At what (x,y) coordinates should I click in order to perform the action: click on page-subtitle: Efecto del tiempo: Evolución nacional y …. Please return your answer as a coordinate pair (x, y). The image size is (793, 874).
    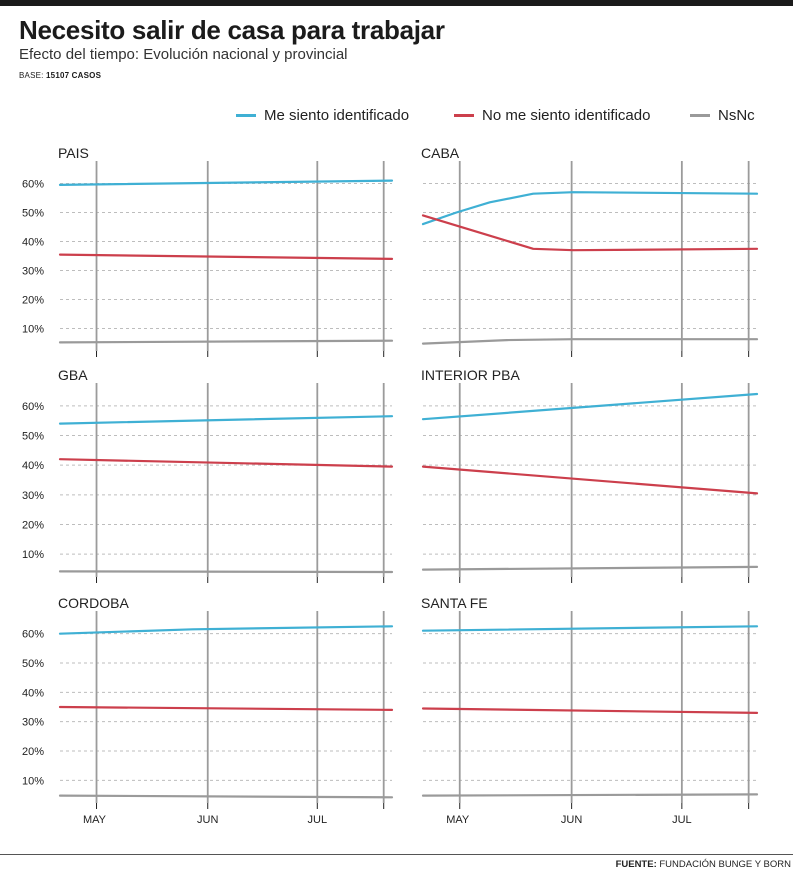
    Looking at the image, I should click on (183, 54).